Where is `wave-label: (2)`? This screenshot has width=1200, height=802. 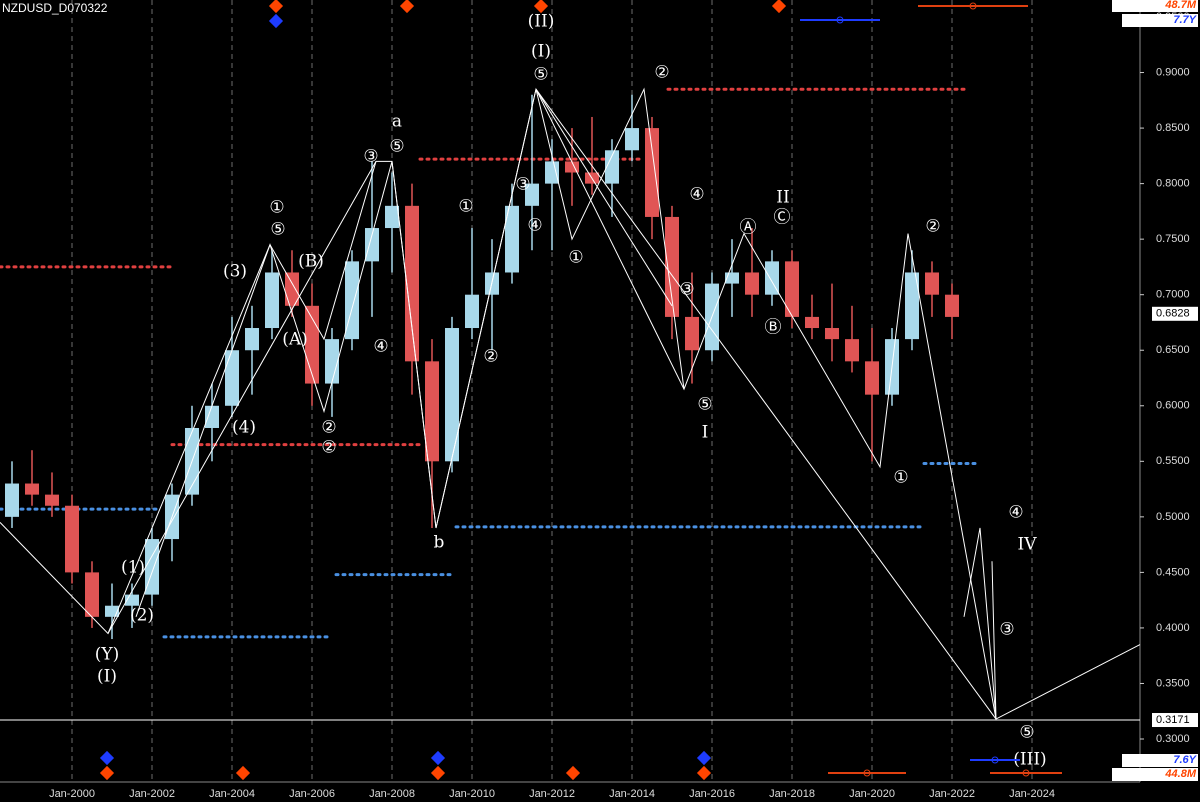 wave-label: (2) is located at coordinates (142, 616).